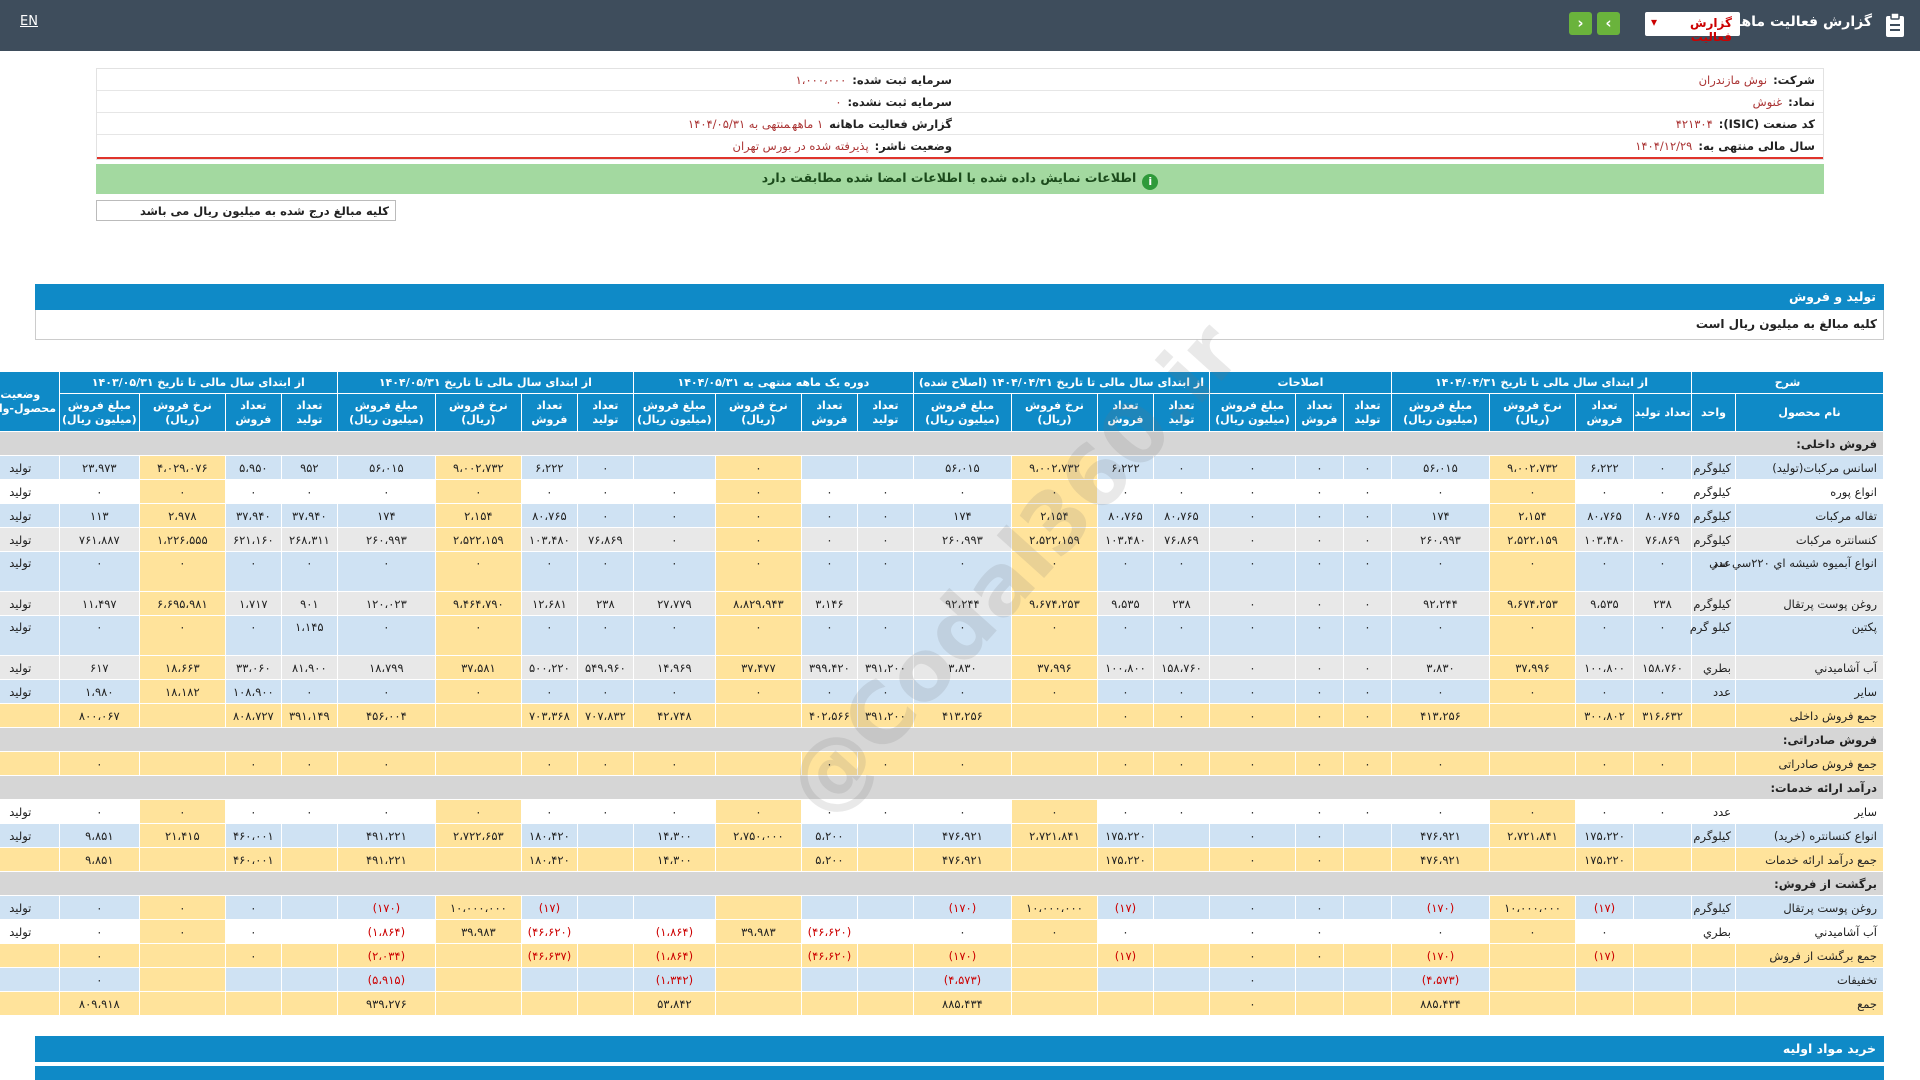 The width and height of the screenshot is (1920, 1080). Describe the element at coordinates (99, 539) in the screenshot. I see `table-cell: ۷۶۱،۸۸۷` at that location.